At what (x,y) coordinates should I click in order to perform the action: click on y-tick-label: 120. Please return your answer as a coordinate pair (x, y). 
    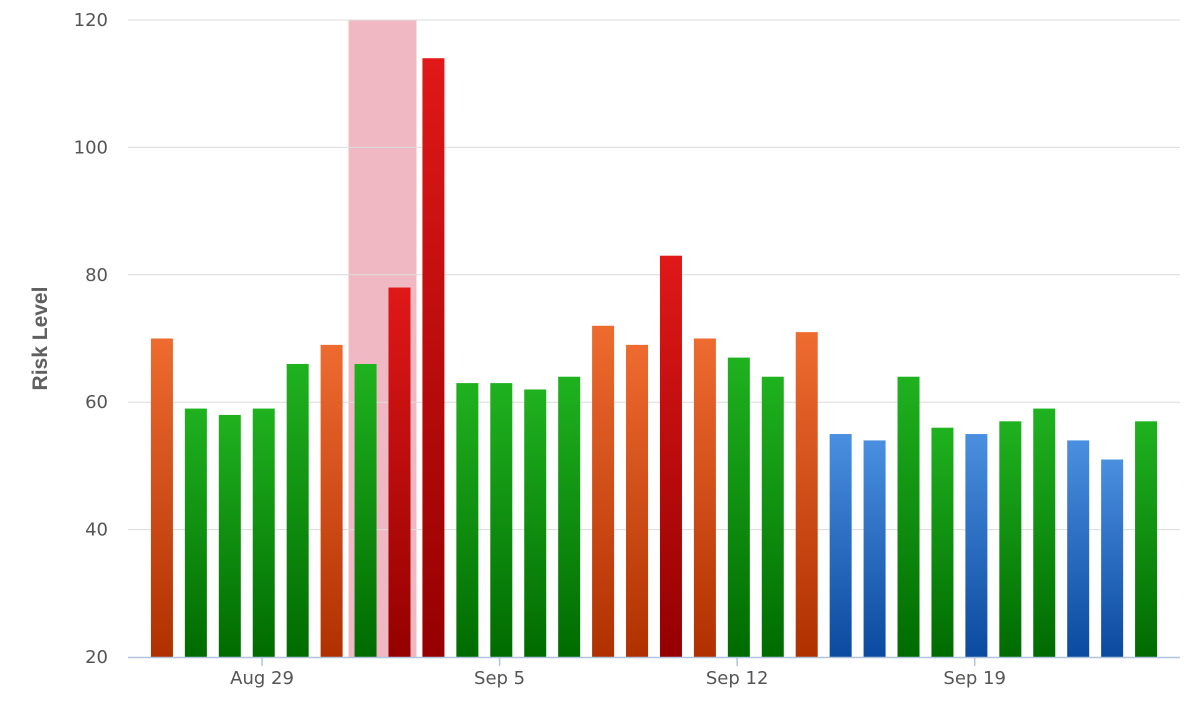
    Looking at the image, I should click on (91, 20).